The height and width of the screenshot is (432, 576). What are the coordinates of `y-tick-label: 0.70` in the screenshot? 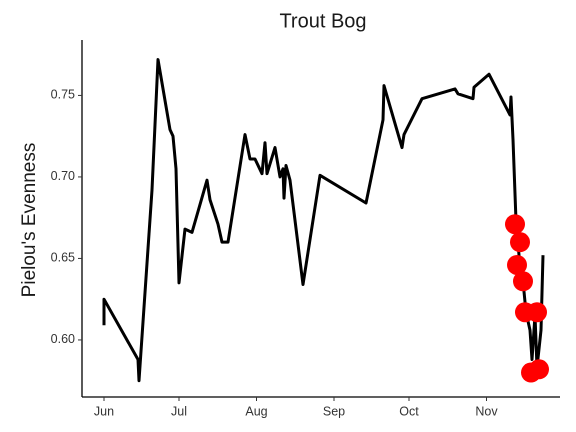 It's located at (63, 176).